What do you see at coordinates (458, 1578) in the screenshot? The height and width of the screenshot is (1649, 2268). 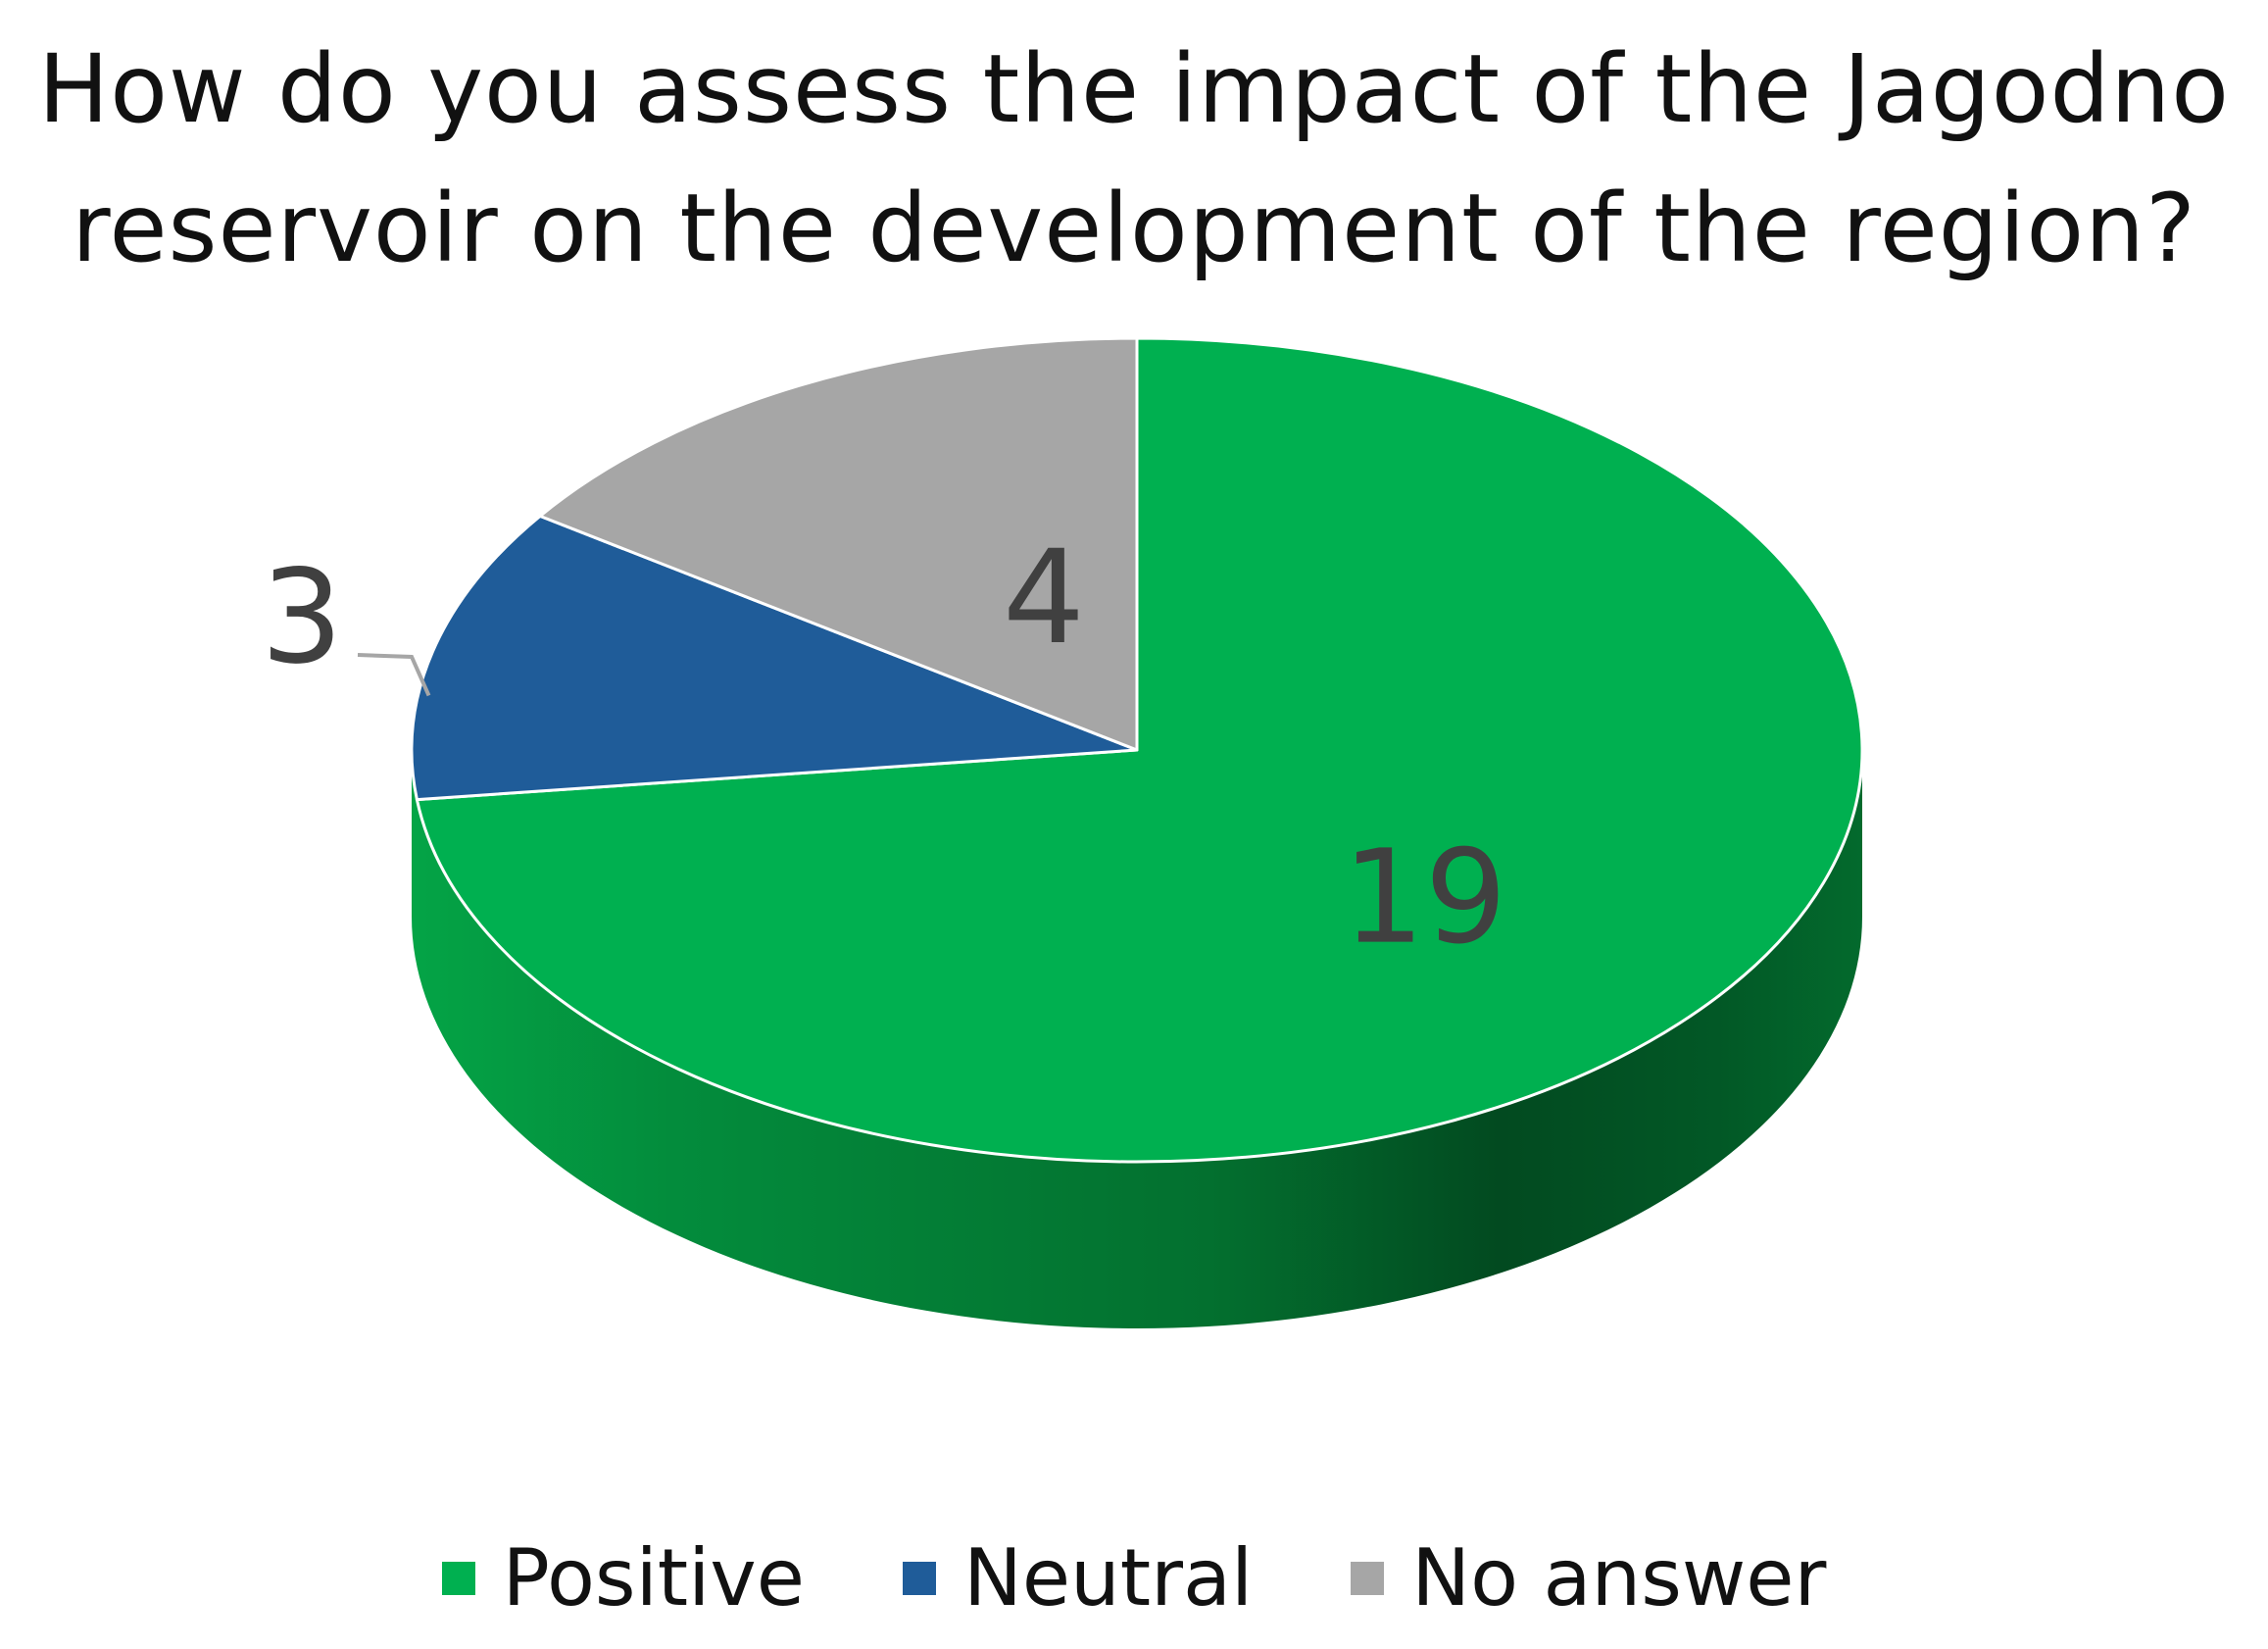 I see `legend-swatch-positive` at bounding box center [458, 1578].